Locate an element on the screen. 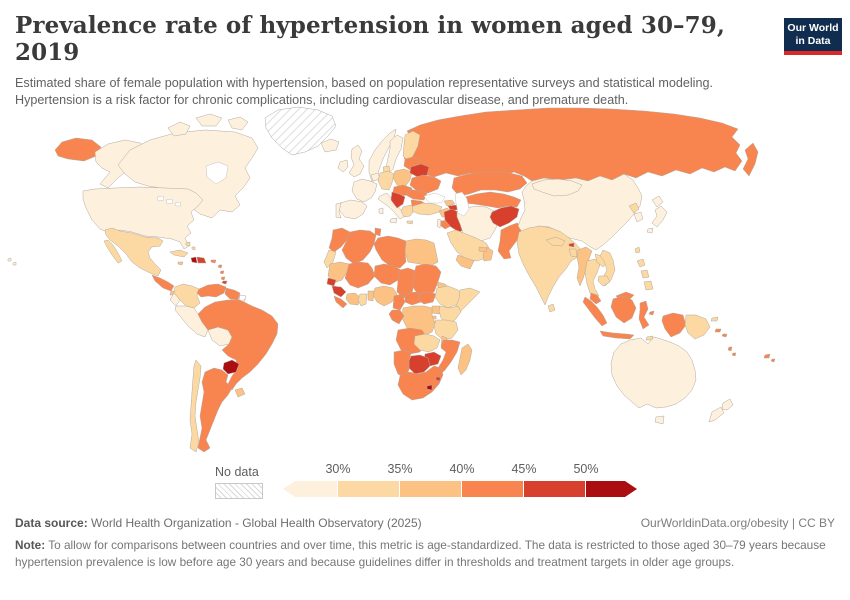  country-bhutan is located at coordinates (571, 245).